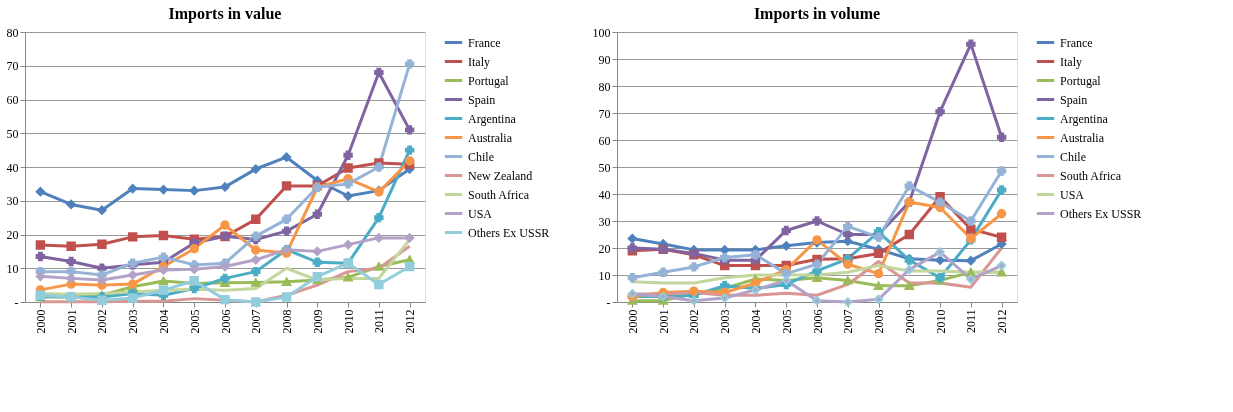  What do you see at coordinates (500, 175) in the screenshot?
I see `legend-label: New Zealand` at bounding box center [500, 175].